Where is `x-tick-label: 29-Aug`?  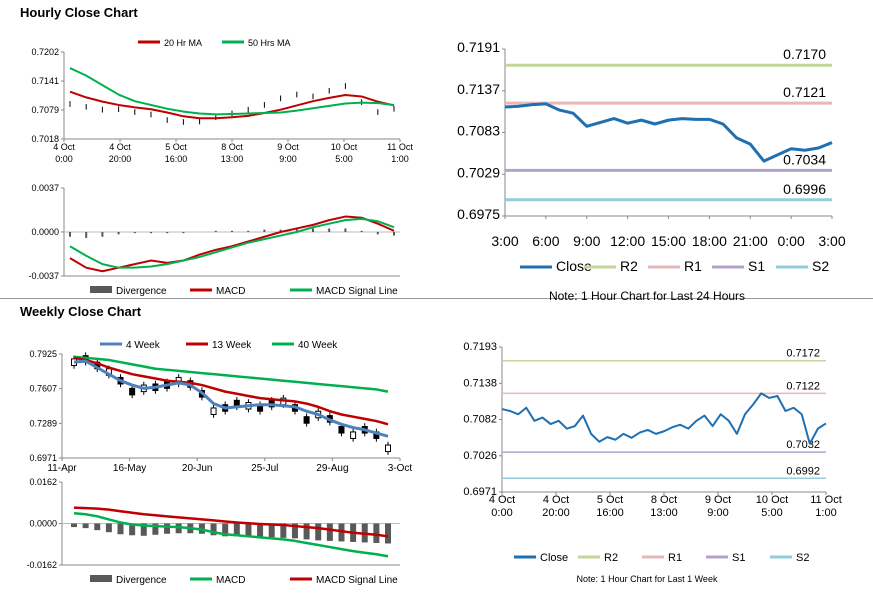 x-tick-label: 29-Aug is located at coordinates (332, 468).